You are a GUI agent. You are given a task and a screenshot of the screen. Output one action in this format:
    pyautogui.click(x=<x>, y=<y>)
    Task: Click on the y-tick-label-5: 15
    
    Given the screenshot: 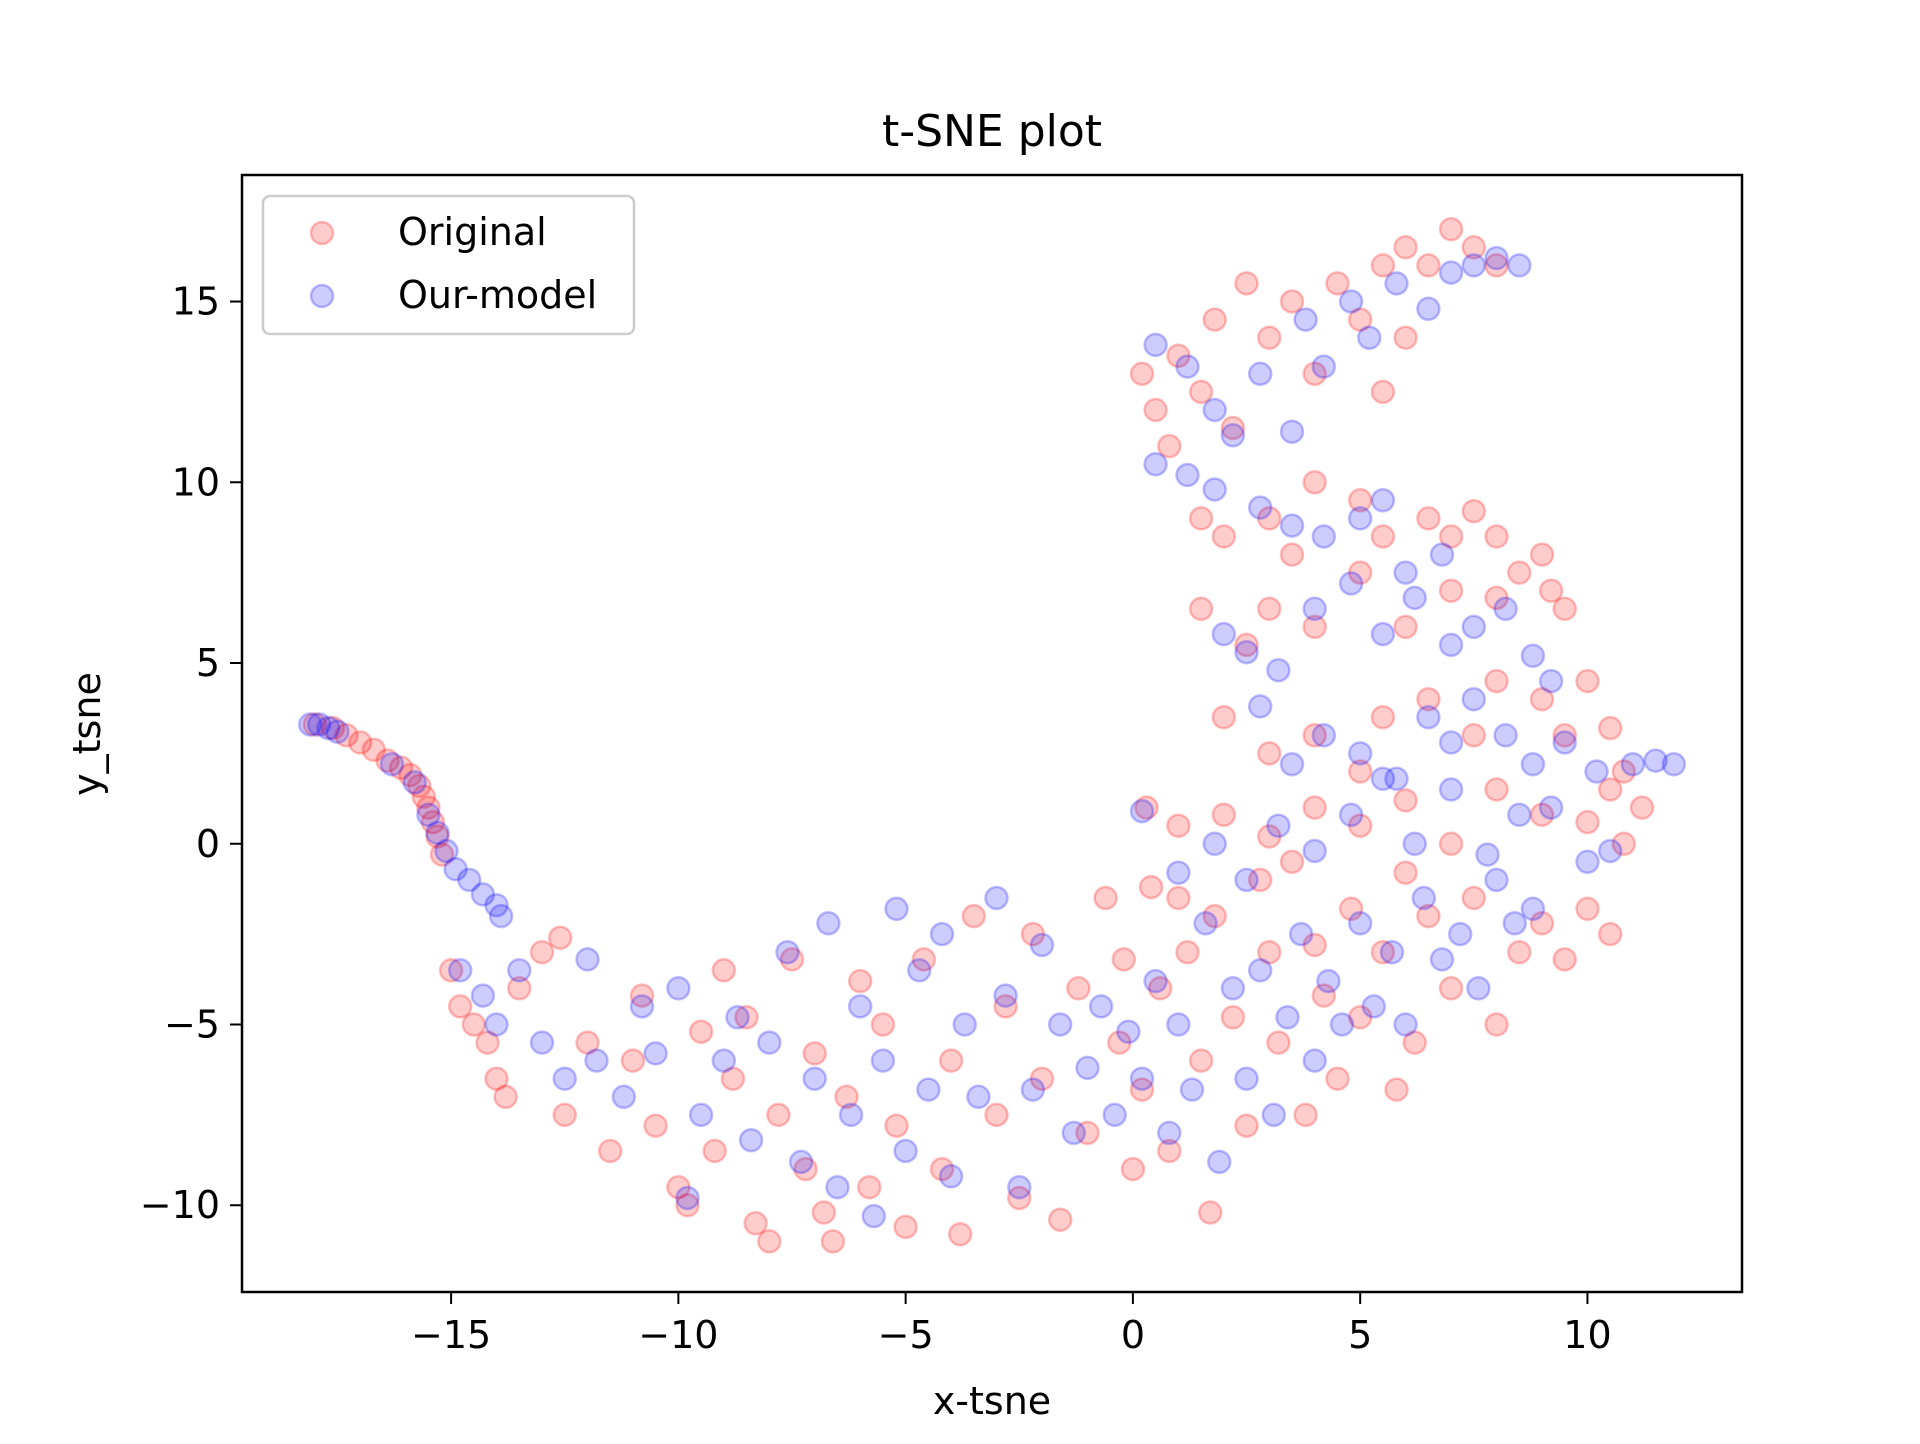 What is the action you would take?
    pyautogui.click(x=196, y=302)
    